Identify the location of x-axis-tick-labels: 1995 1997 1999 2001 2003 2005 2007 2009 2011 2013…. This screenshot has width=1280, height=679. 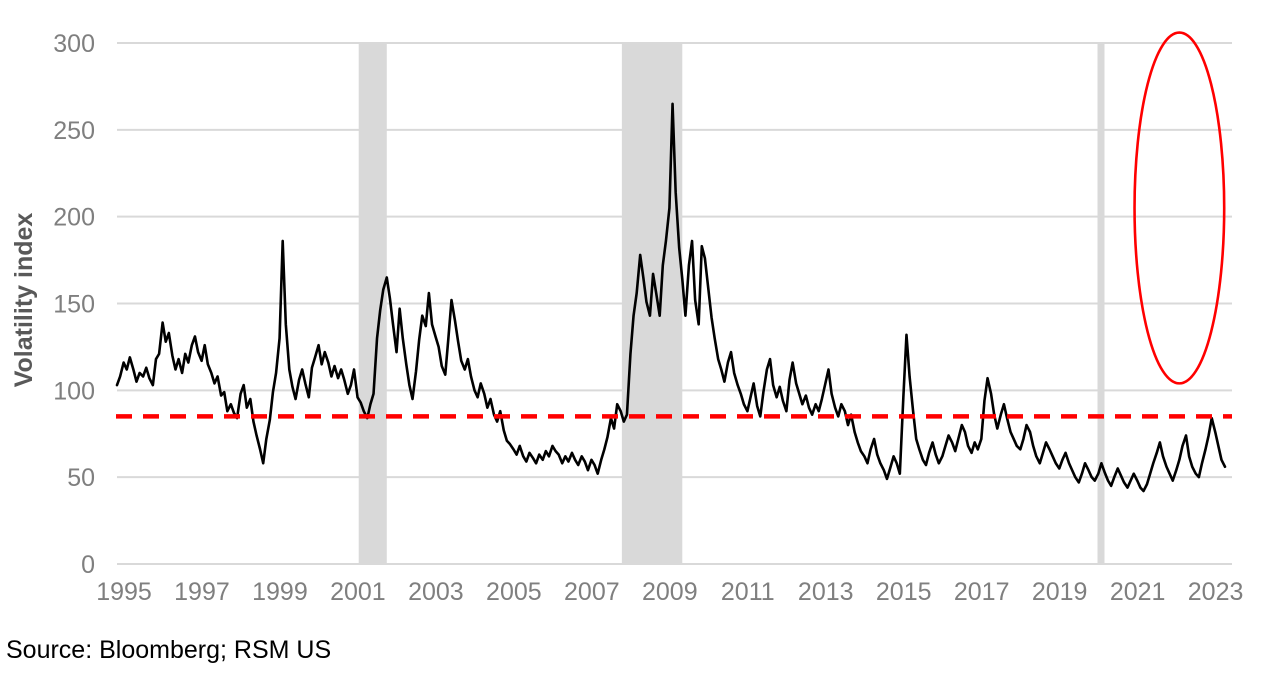
(669, 592).